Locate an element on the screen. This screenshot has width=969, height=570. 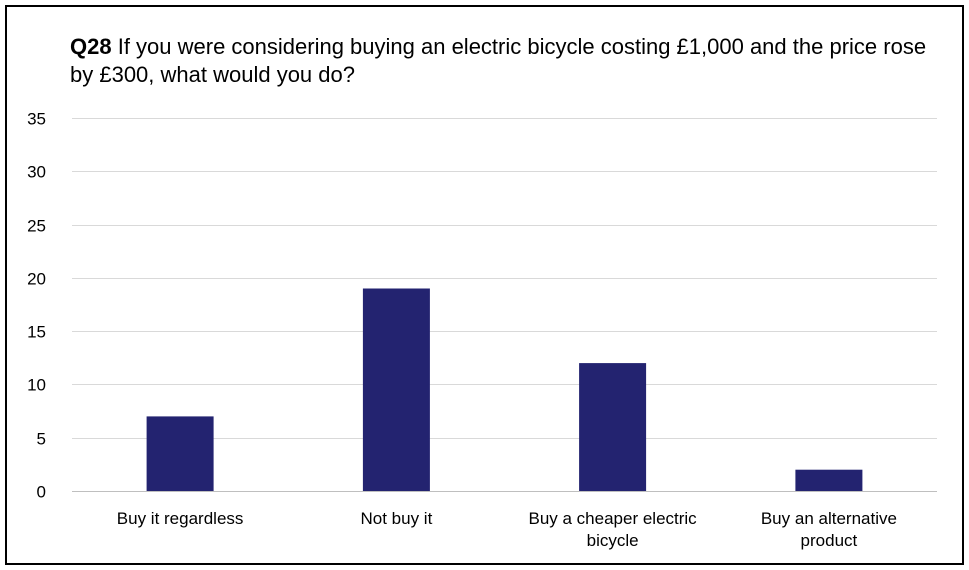
y-tick-label: 25 is located at coordinates (36, 226).